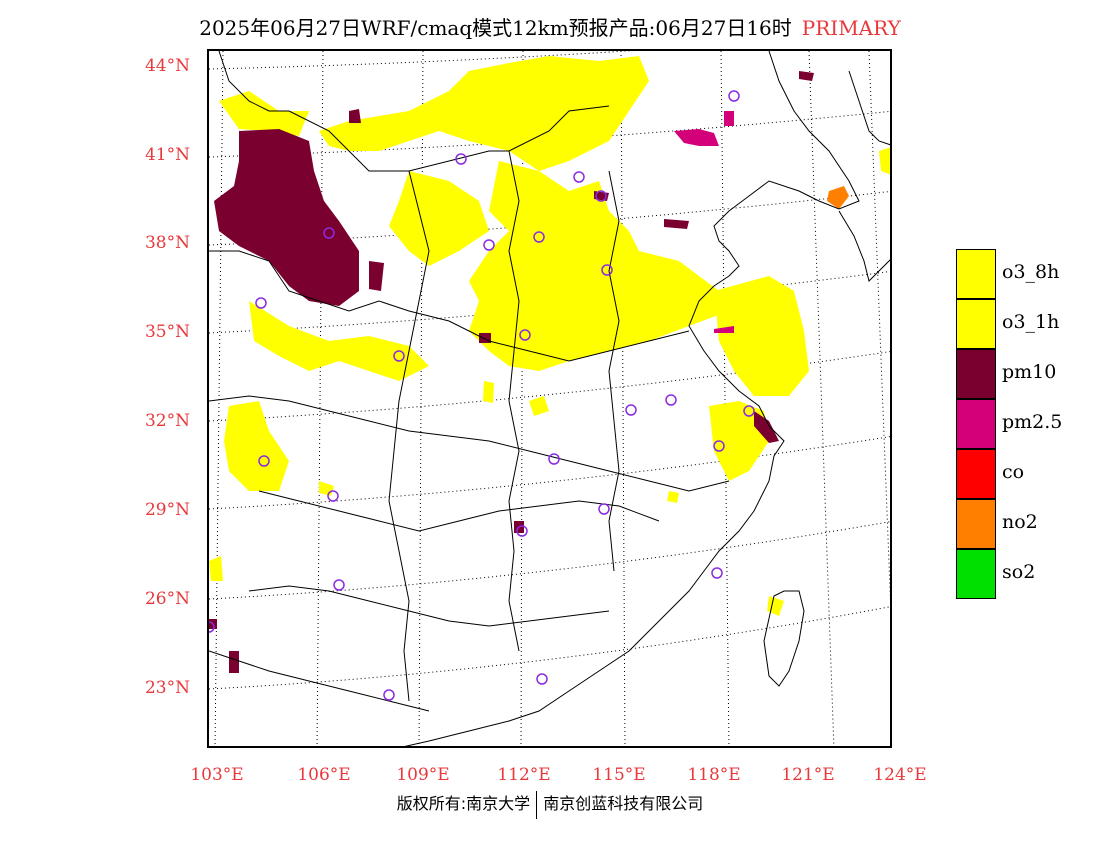 The image size is (1100, 850). Describe the element at coordinates (900, 775) in the screenshot. I see `lon-label: 124°E` at that location.